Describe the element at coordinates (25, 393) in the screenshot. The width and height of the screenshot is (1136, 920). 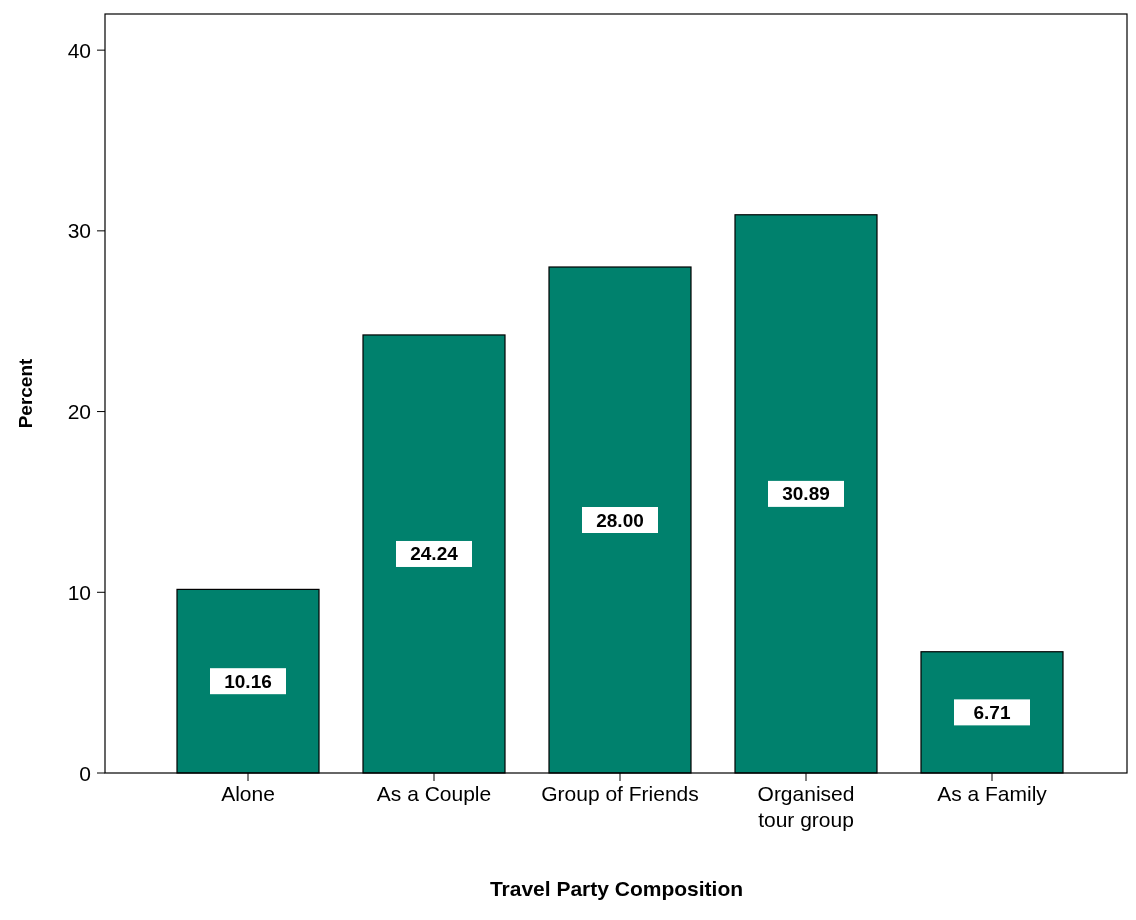
I see `y-axis-title: Percent` at that location.